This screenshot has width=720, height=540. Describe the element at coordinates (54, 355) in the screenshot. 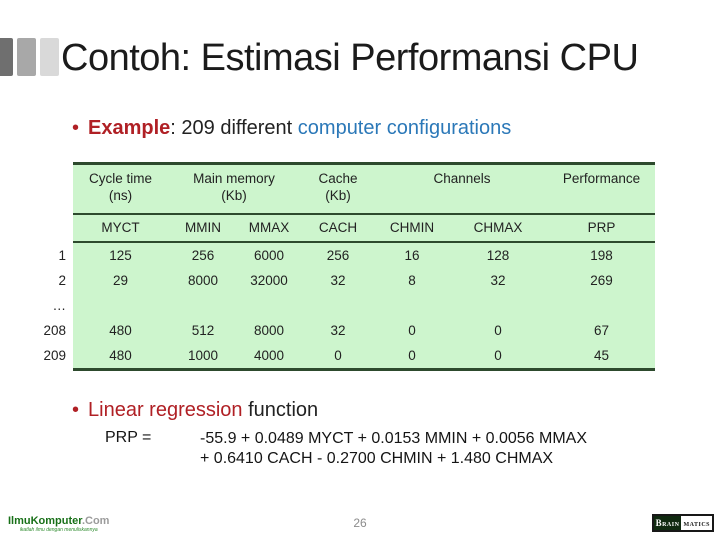

I see `row-number: 209` at that location.